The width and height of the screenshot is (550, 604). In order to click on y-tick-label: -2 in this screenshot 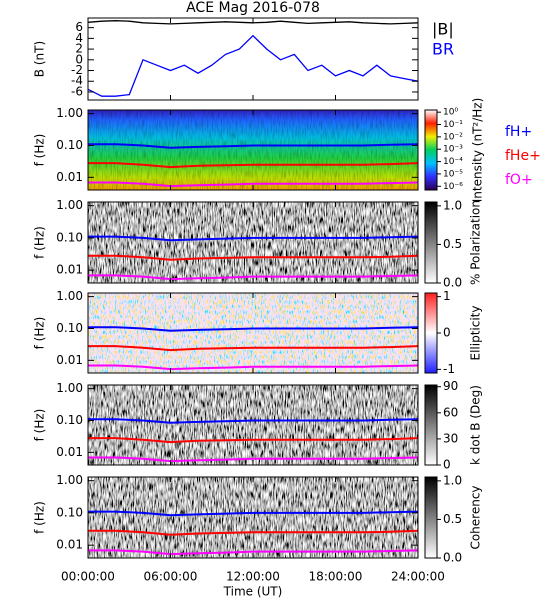, I will do `click(77, 70)`.